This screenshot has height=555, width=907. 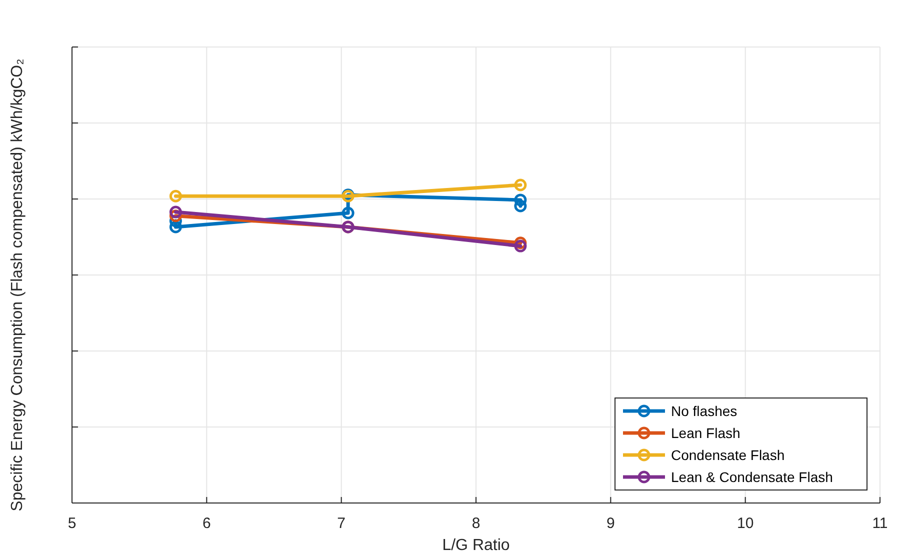 I want to click on x-tick-label: 9, so click(x=610, y=523).